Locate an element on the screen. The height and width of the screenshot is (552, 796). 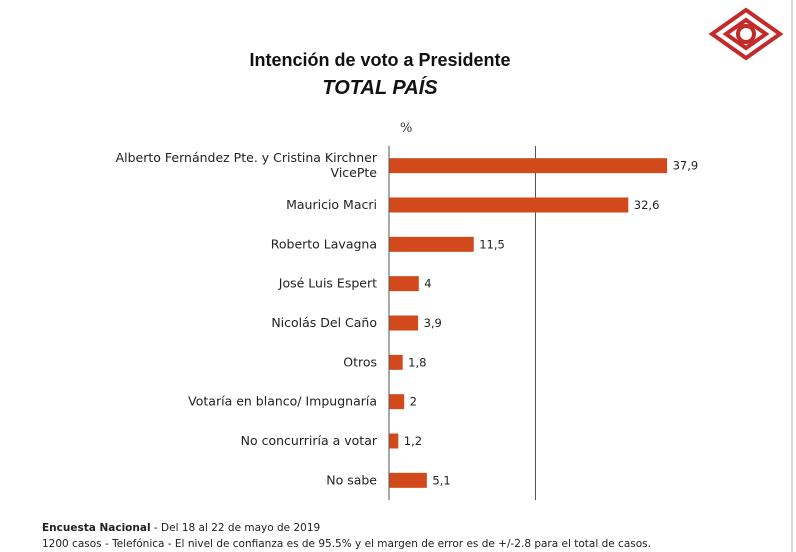
diamond-logo-icon is located at coordinates (746, 34).